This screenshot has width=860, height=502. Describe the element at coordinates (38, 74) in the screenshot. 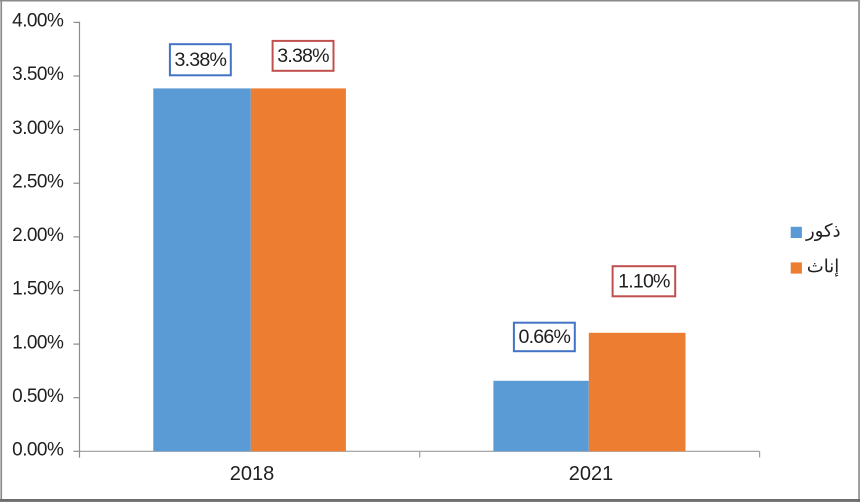

I see `svg-text: 3.50%` at that location.